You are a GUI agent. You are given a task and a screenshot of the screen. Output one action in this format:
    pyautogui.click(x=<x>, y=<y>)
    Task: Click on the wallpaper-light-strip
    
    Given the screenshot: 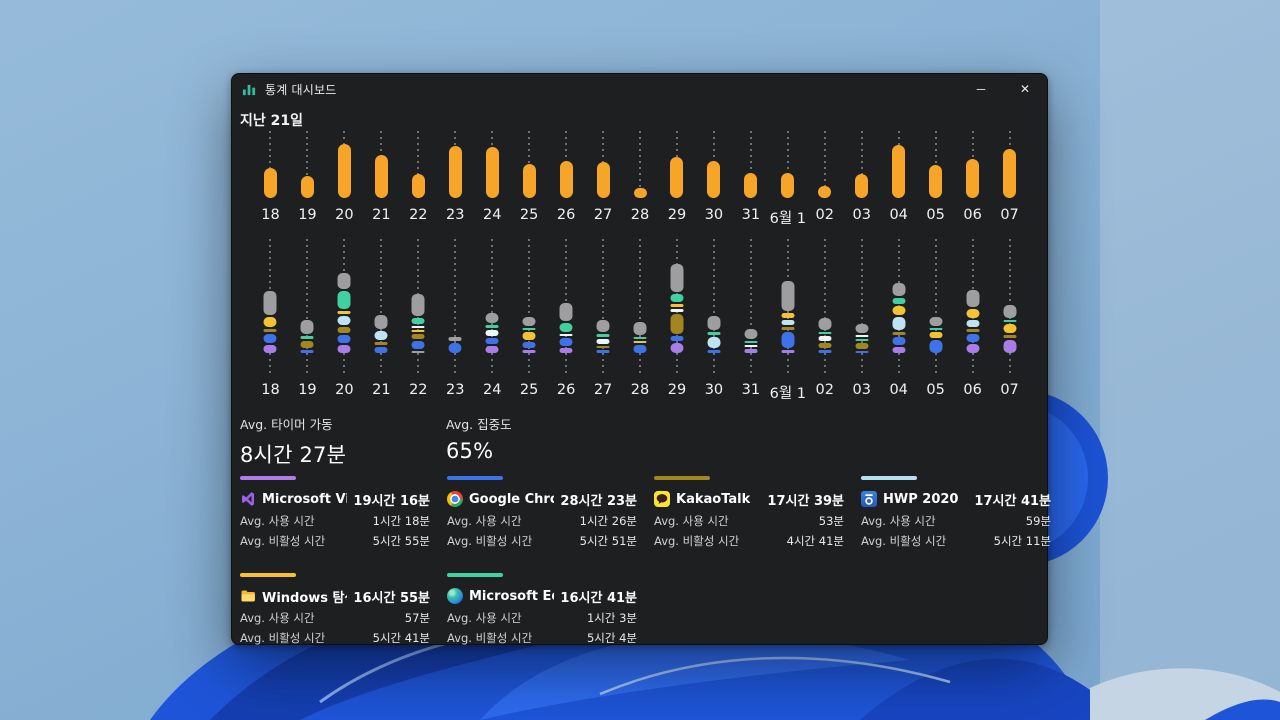 What is the action you would take?
    pyautogui.click(x=1190, y=360)
    